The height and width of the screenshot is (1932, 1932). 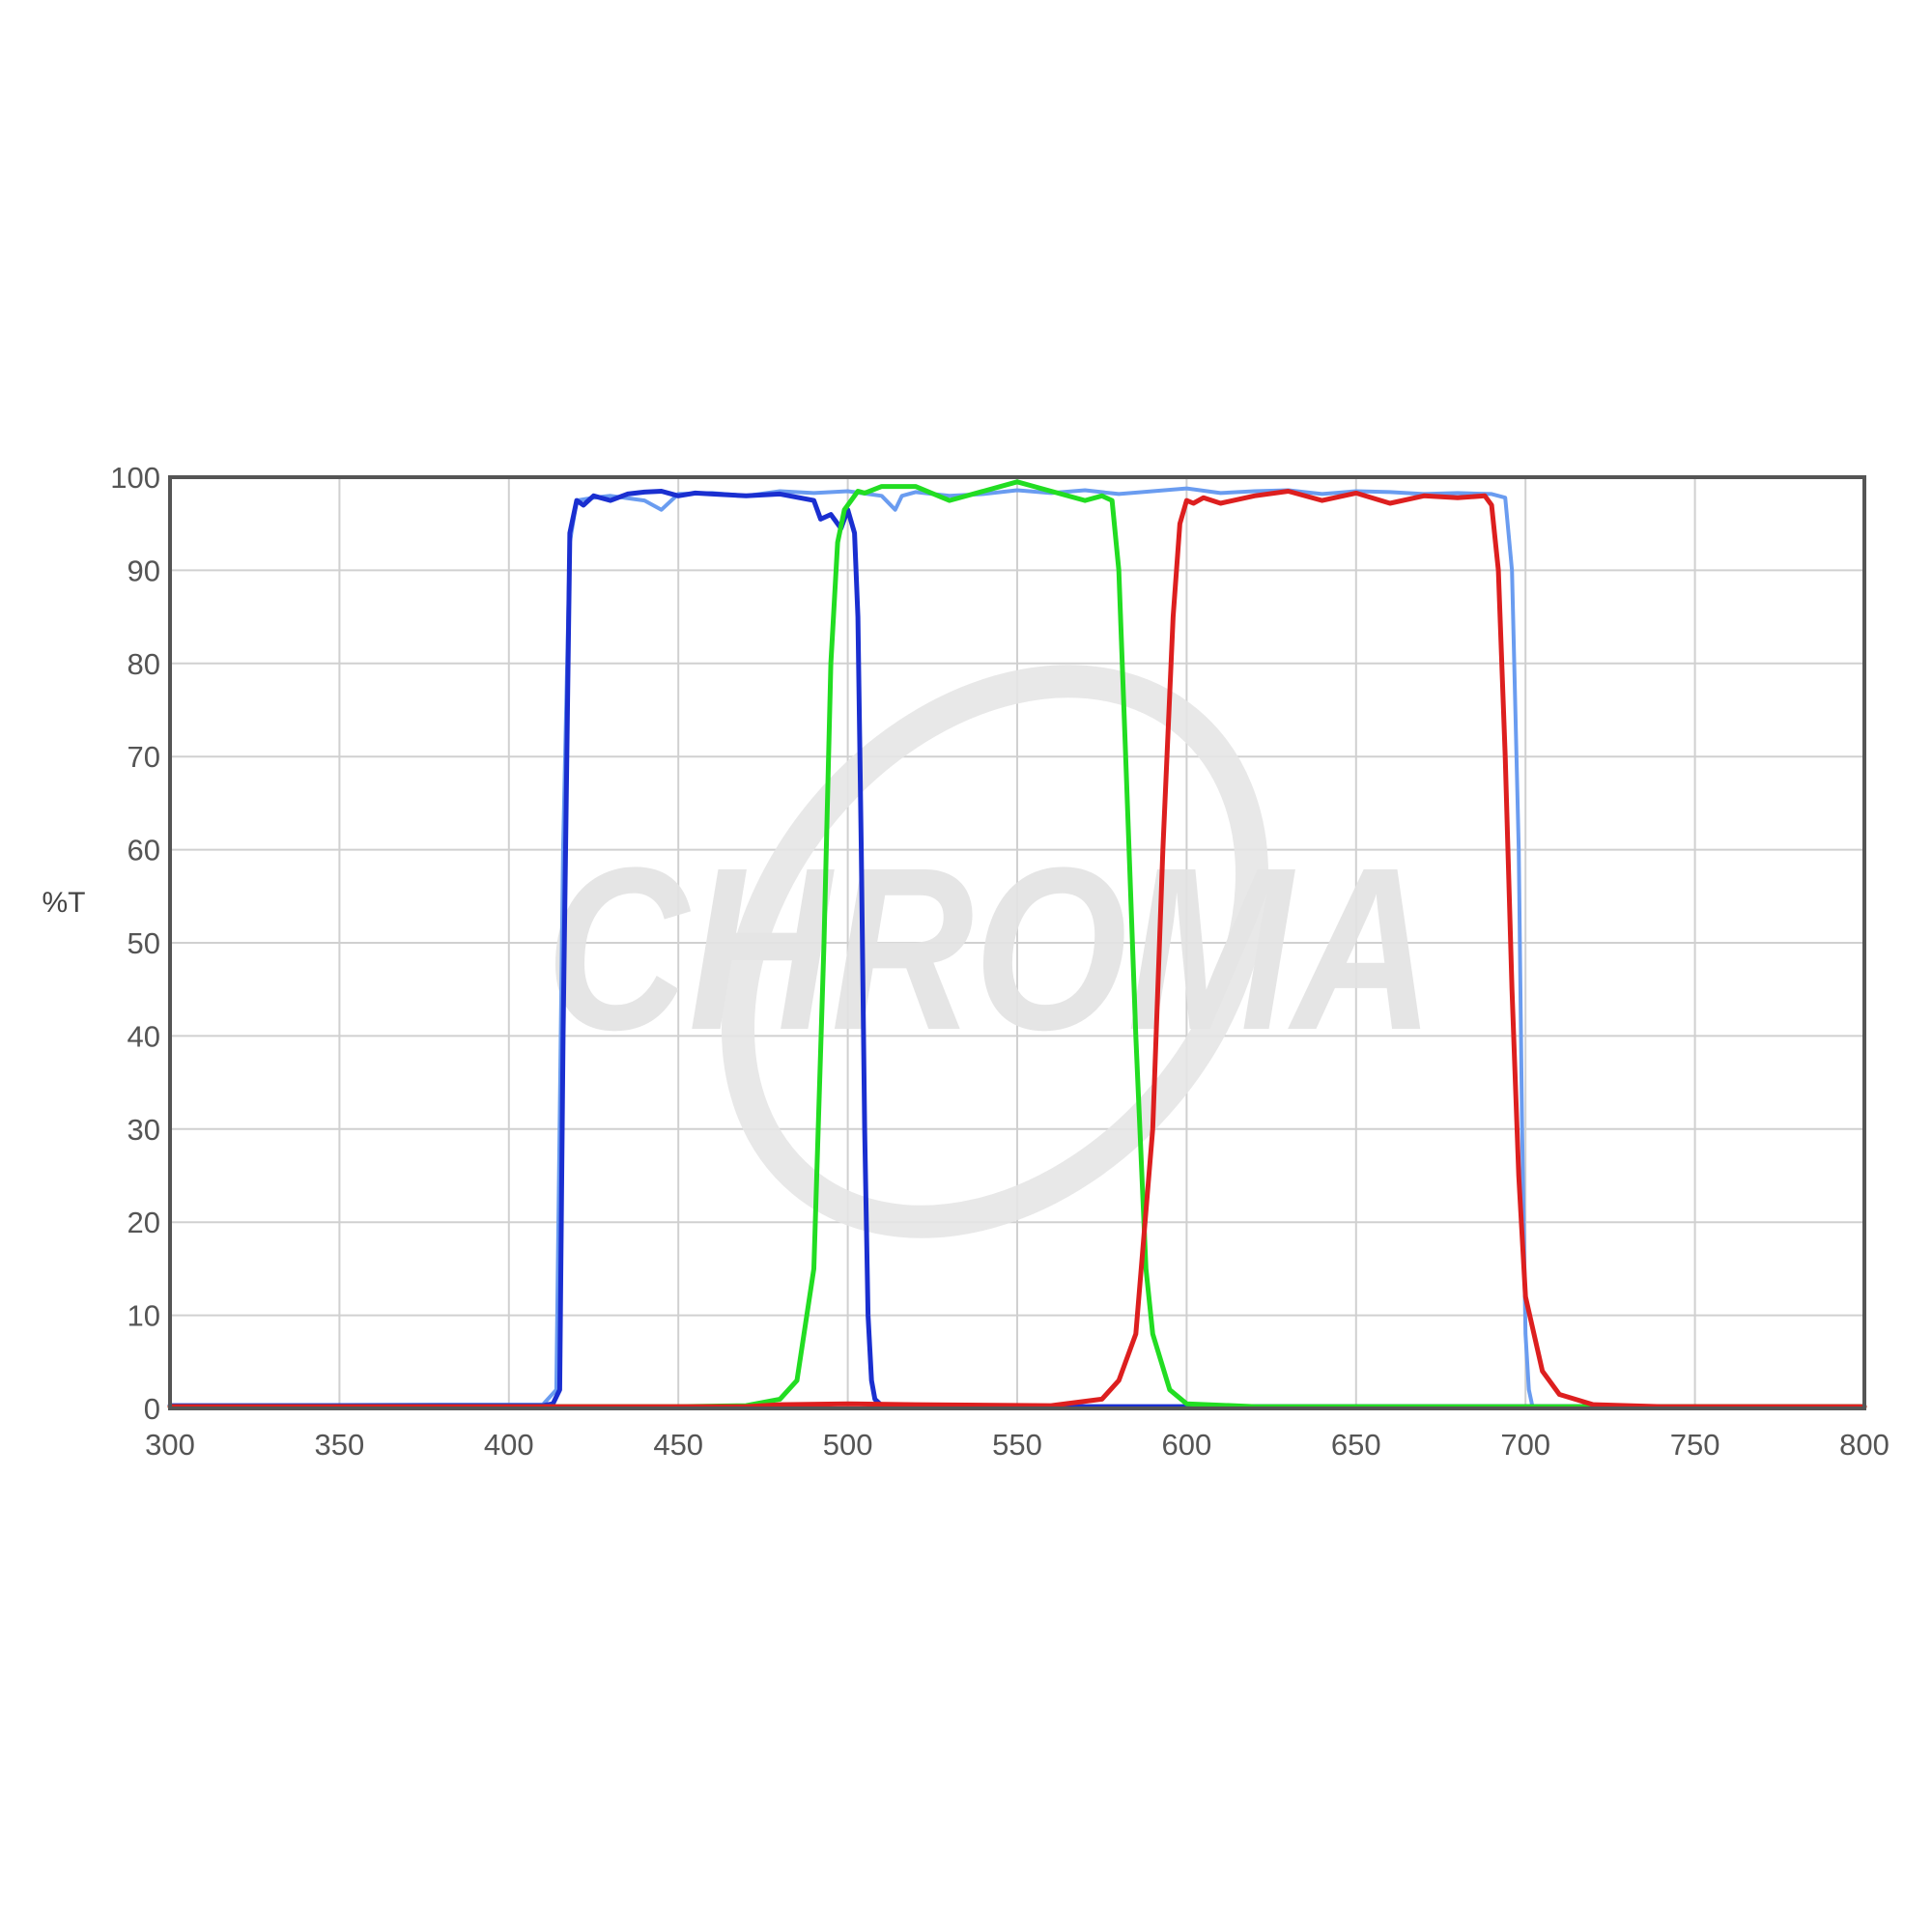 I want to click on x-tick-labels: 300 350 400 450 500 550 600 650 700 750 800, so click(x=1017, y=1445).